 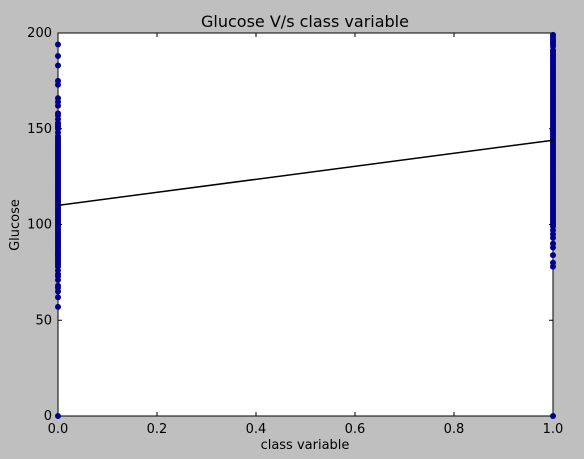 What do you see at coordinates (305, 21) in the screenshot?
I see `chart-title: Glucose V/s class variable` at bounding box center [305, 21].